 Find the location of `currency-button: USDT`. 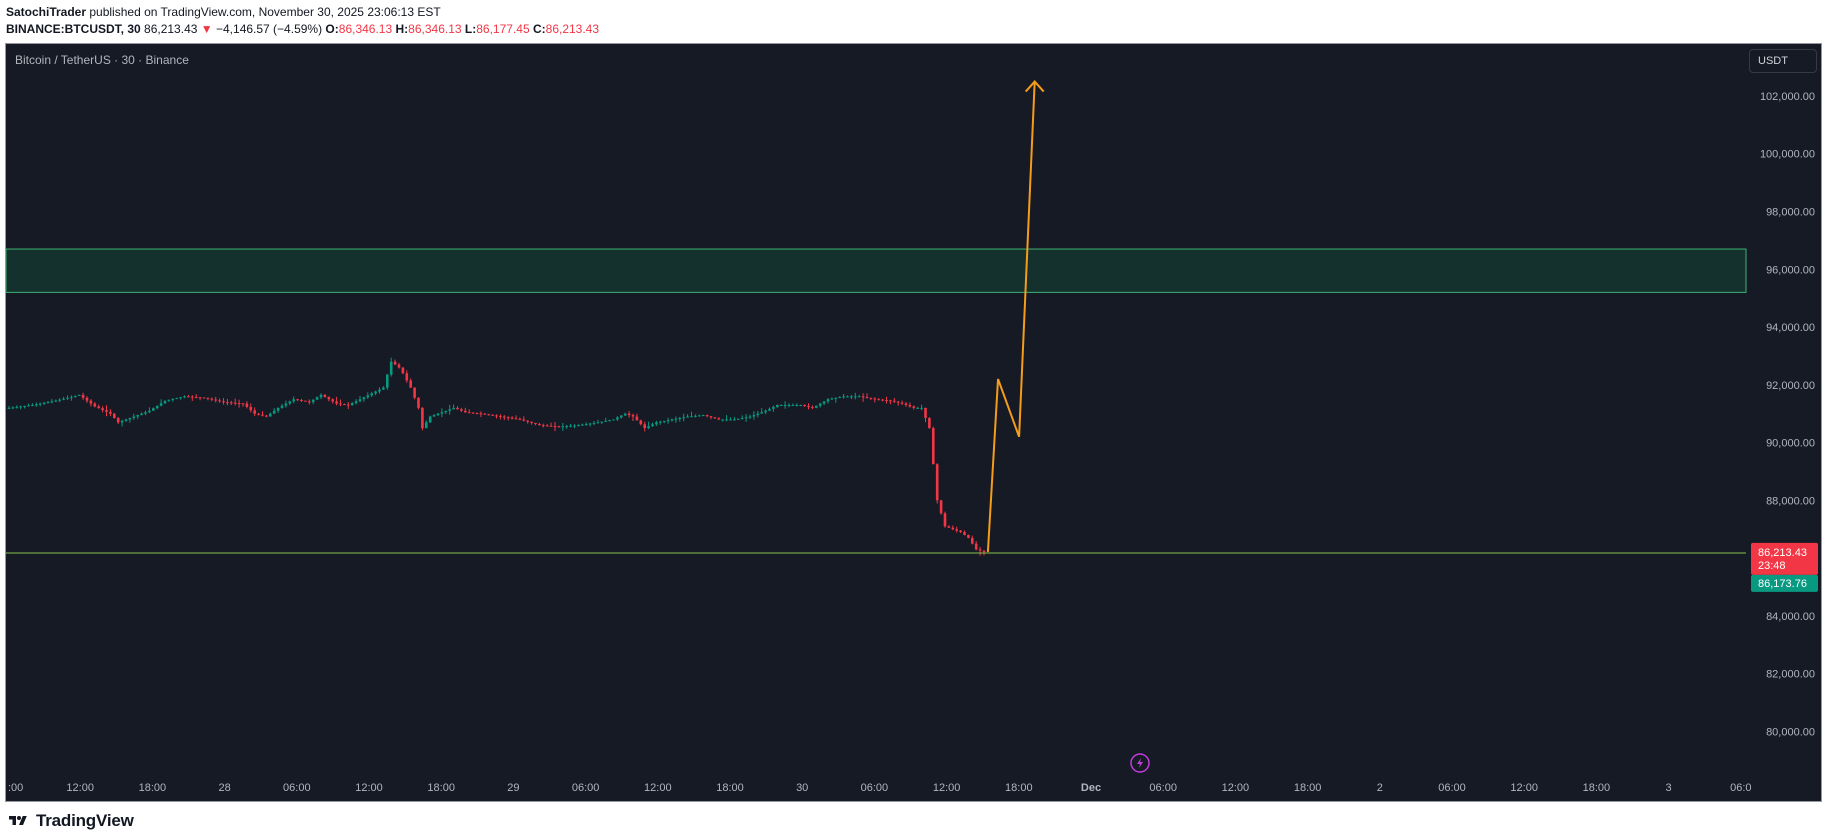

currency-button: USDT is located at coordinates (1783, 61).